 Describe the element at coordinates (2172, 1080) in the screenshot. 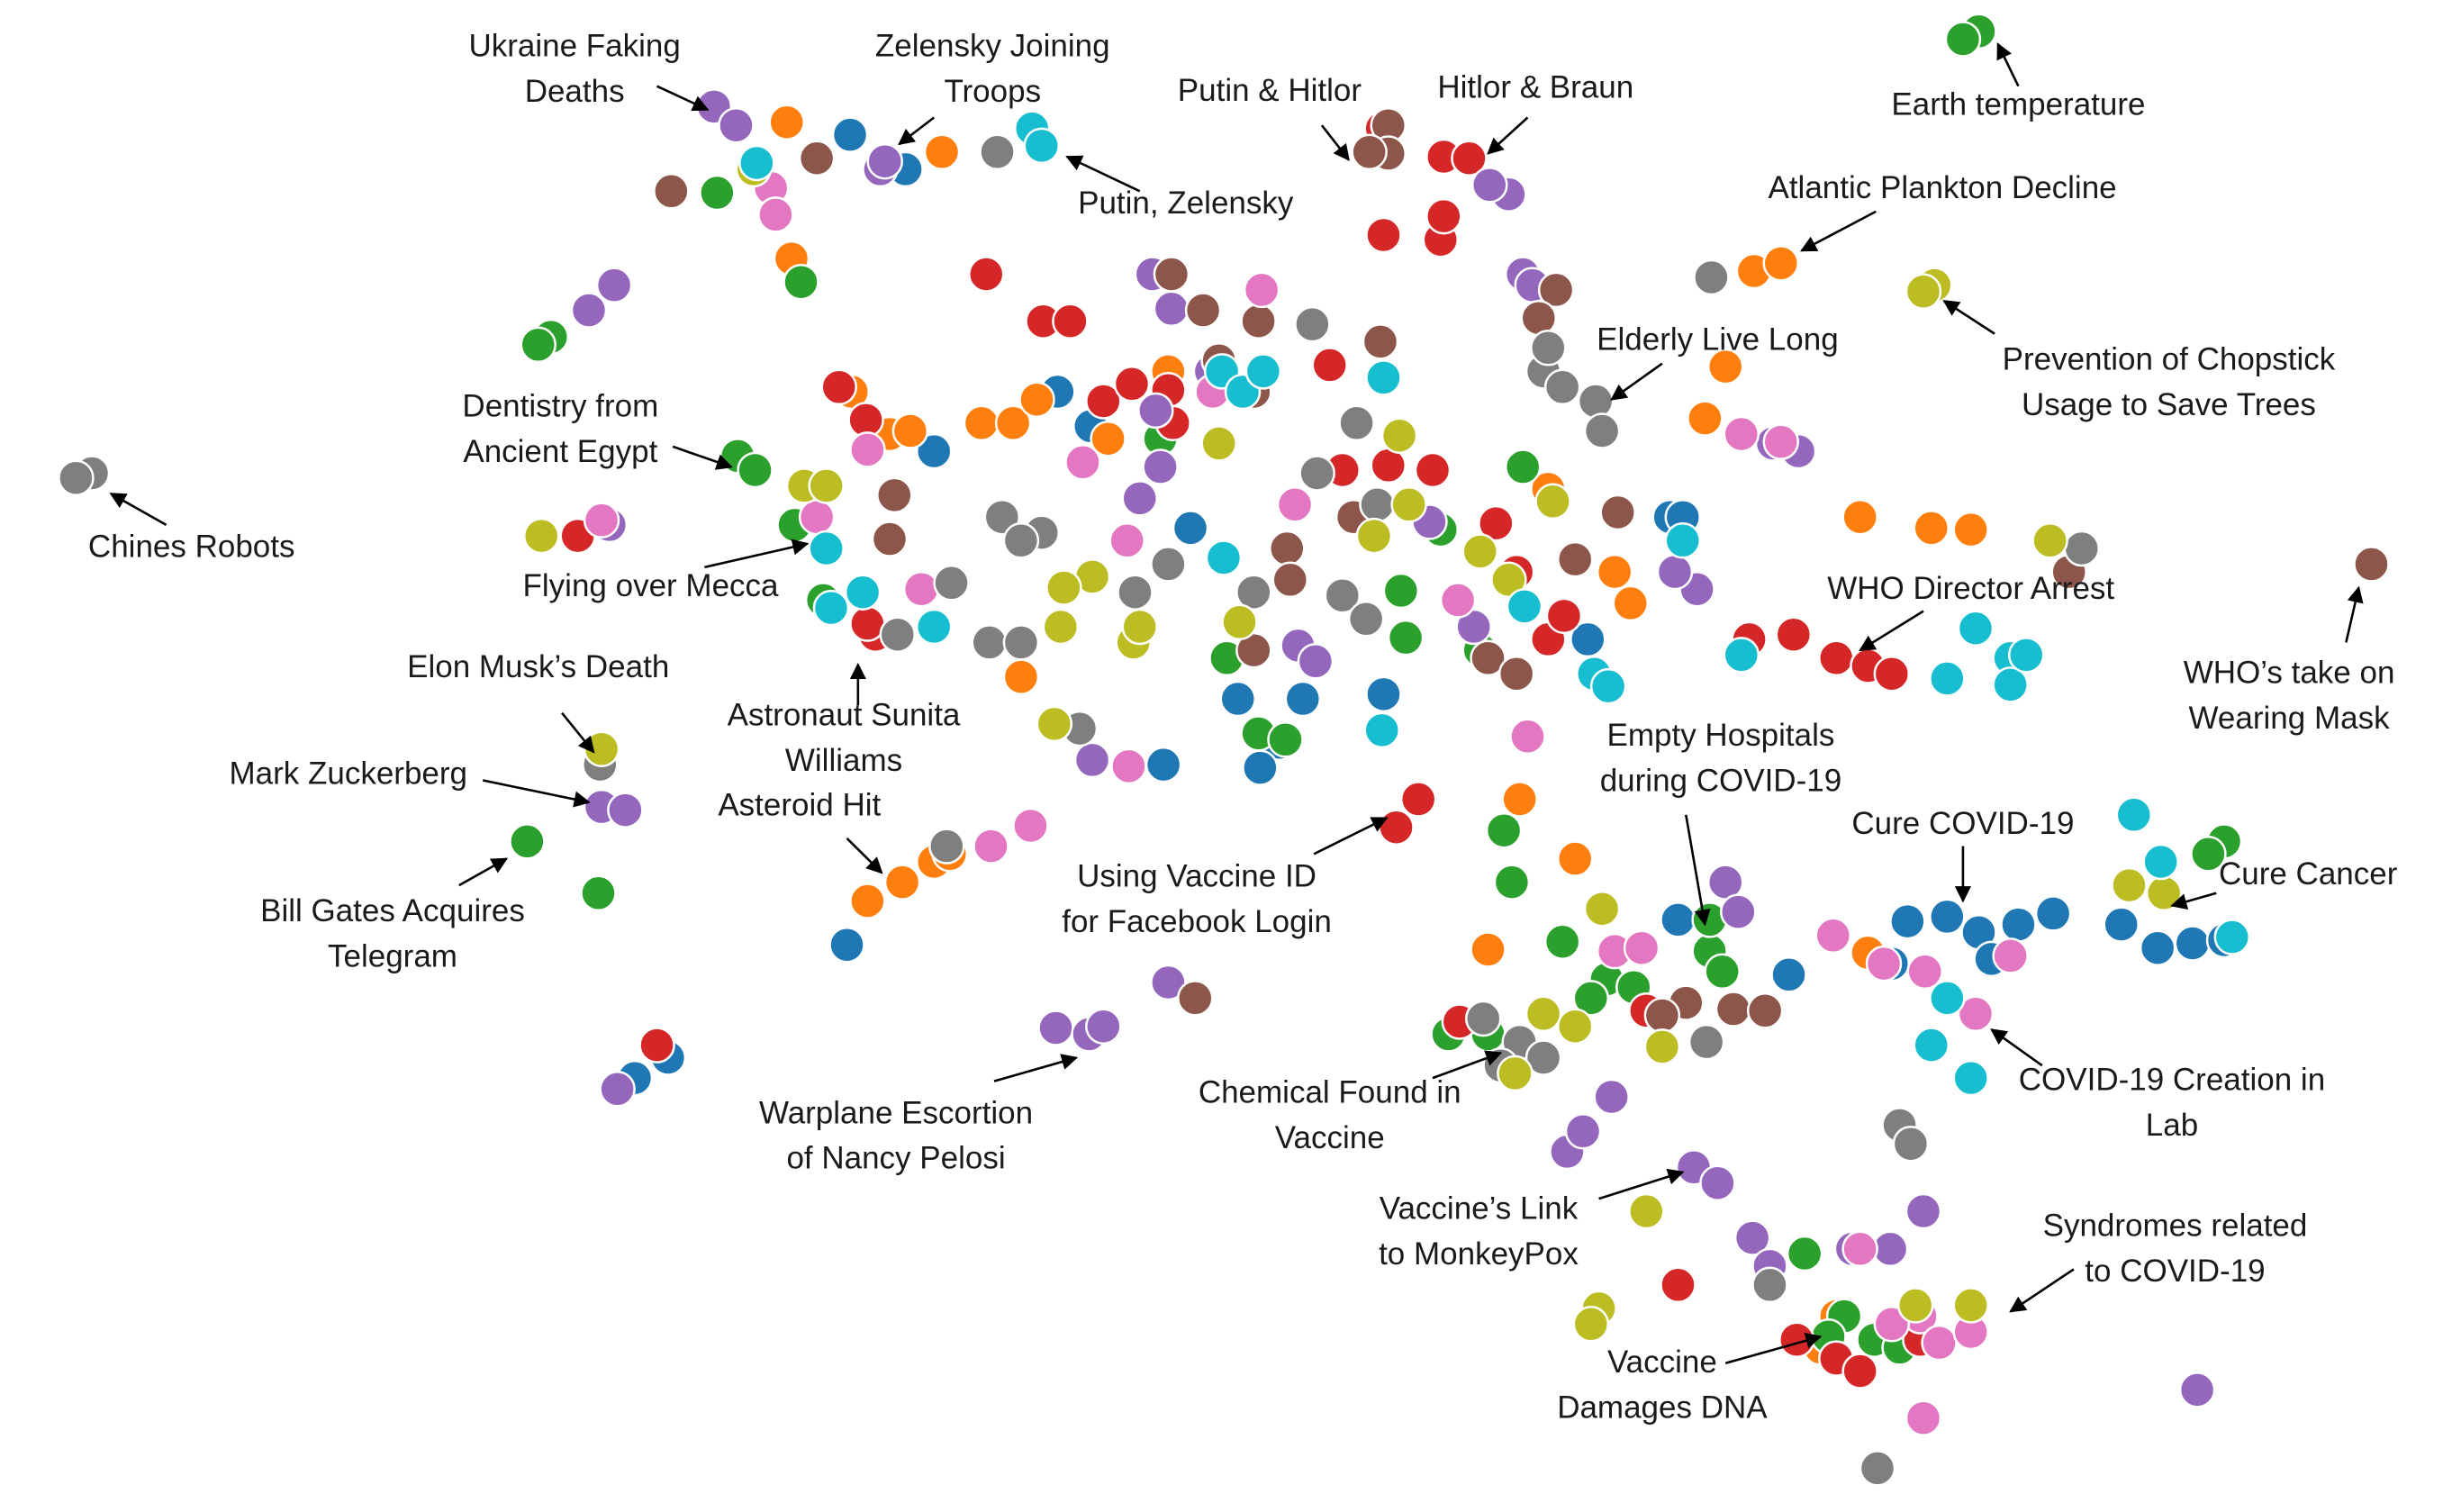

I see `annotation-text: COVID-19 Creation in` at that location.